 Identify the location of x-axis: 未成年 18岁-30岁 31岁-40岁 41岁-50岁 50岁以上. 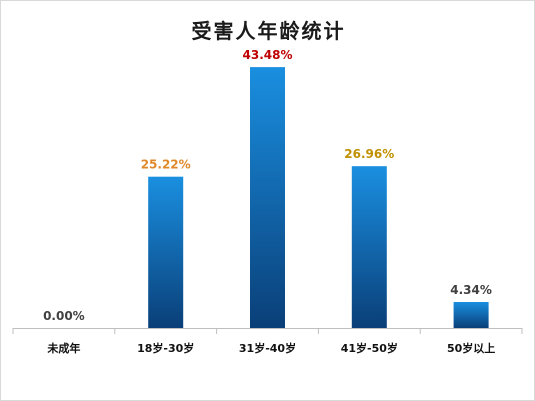
(267, 341).